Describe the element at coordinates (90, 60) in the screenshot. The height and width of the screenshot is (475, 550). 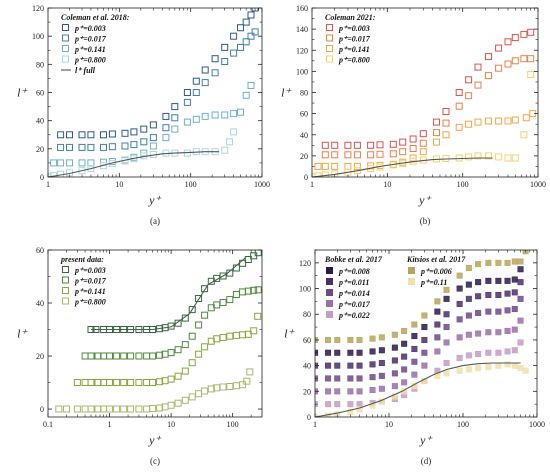
I see `chart-a-legend-label: p⁺=0.800` at that location.